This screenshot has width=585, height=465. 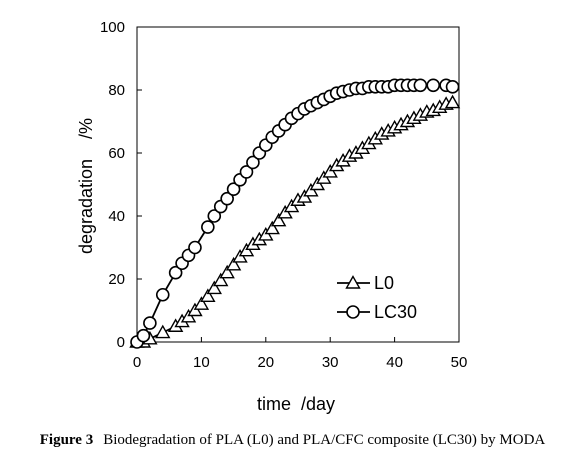 I want to click on x-axis: 0 10 20 30 40 50, so click(x=300, y=354).